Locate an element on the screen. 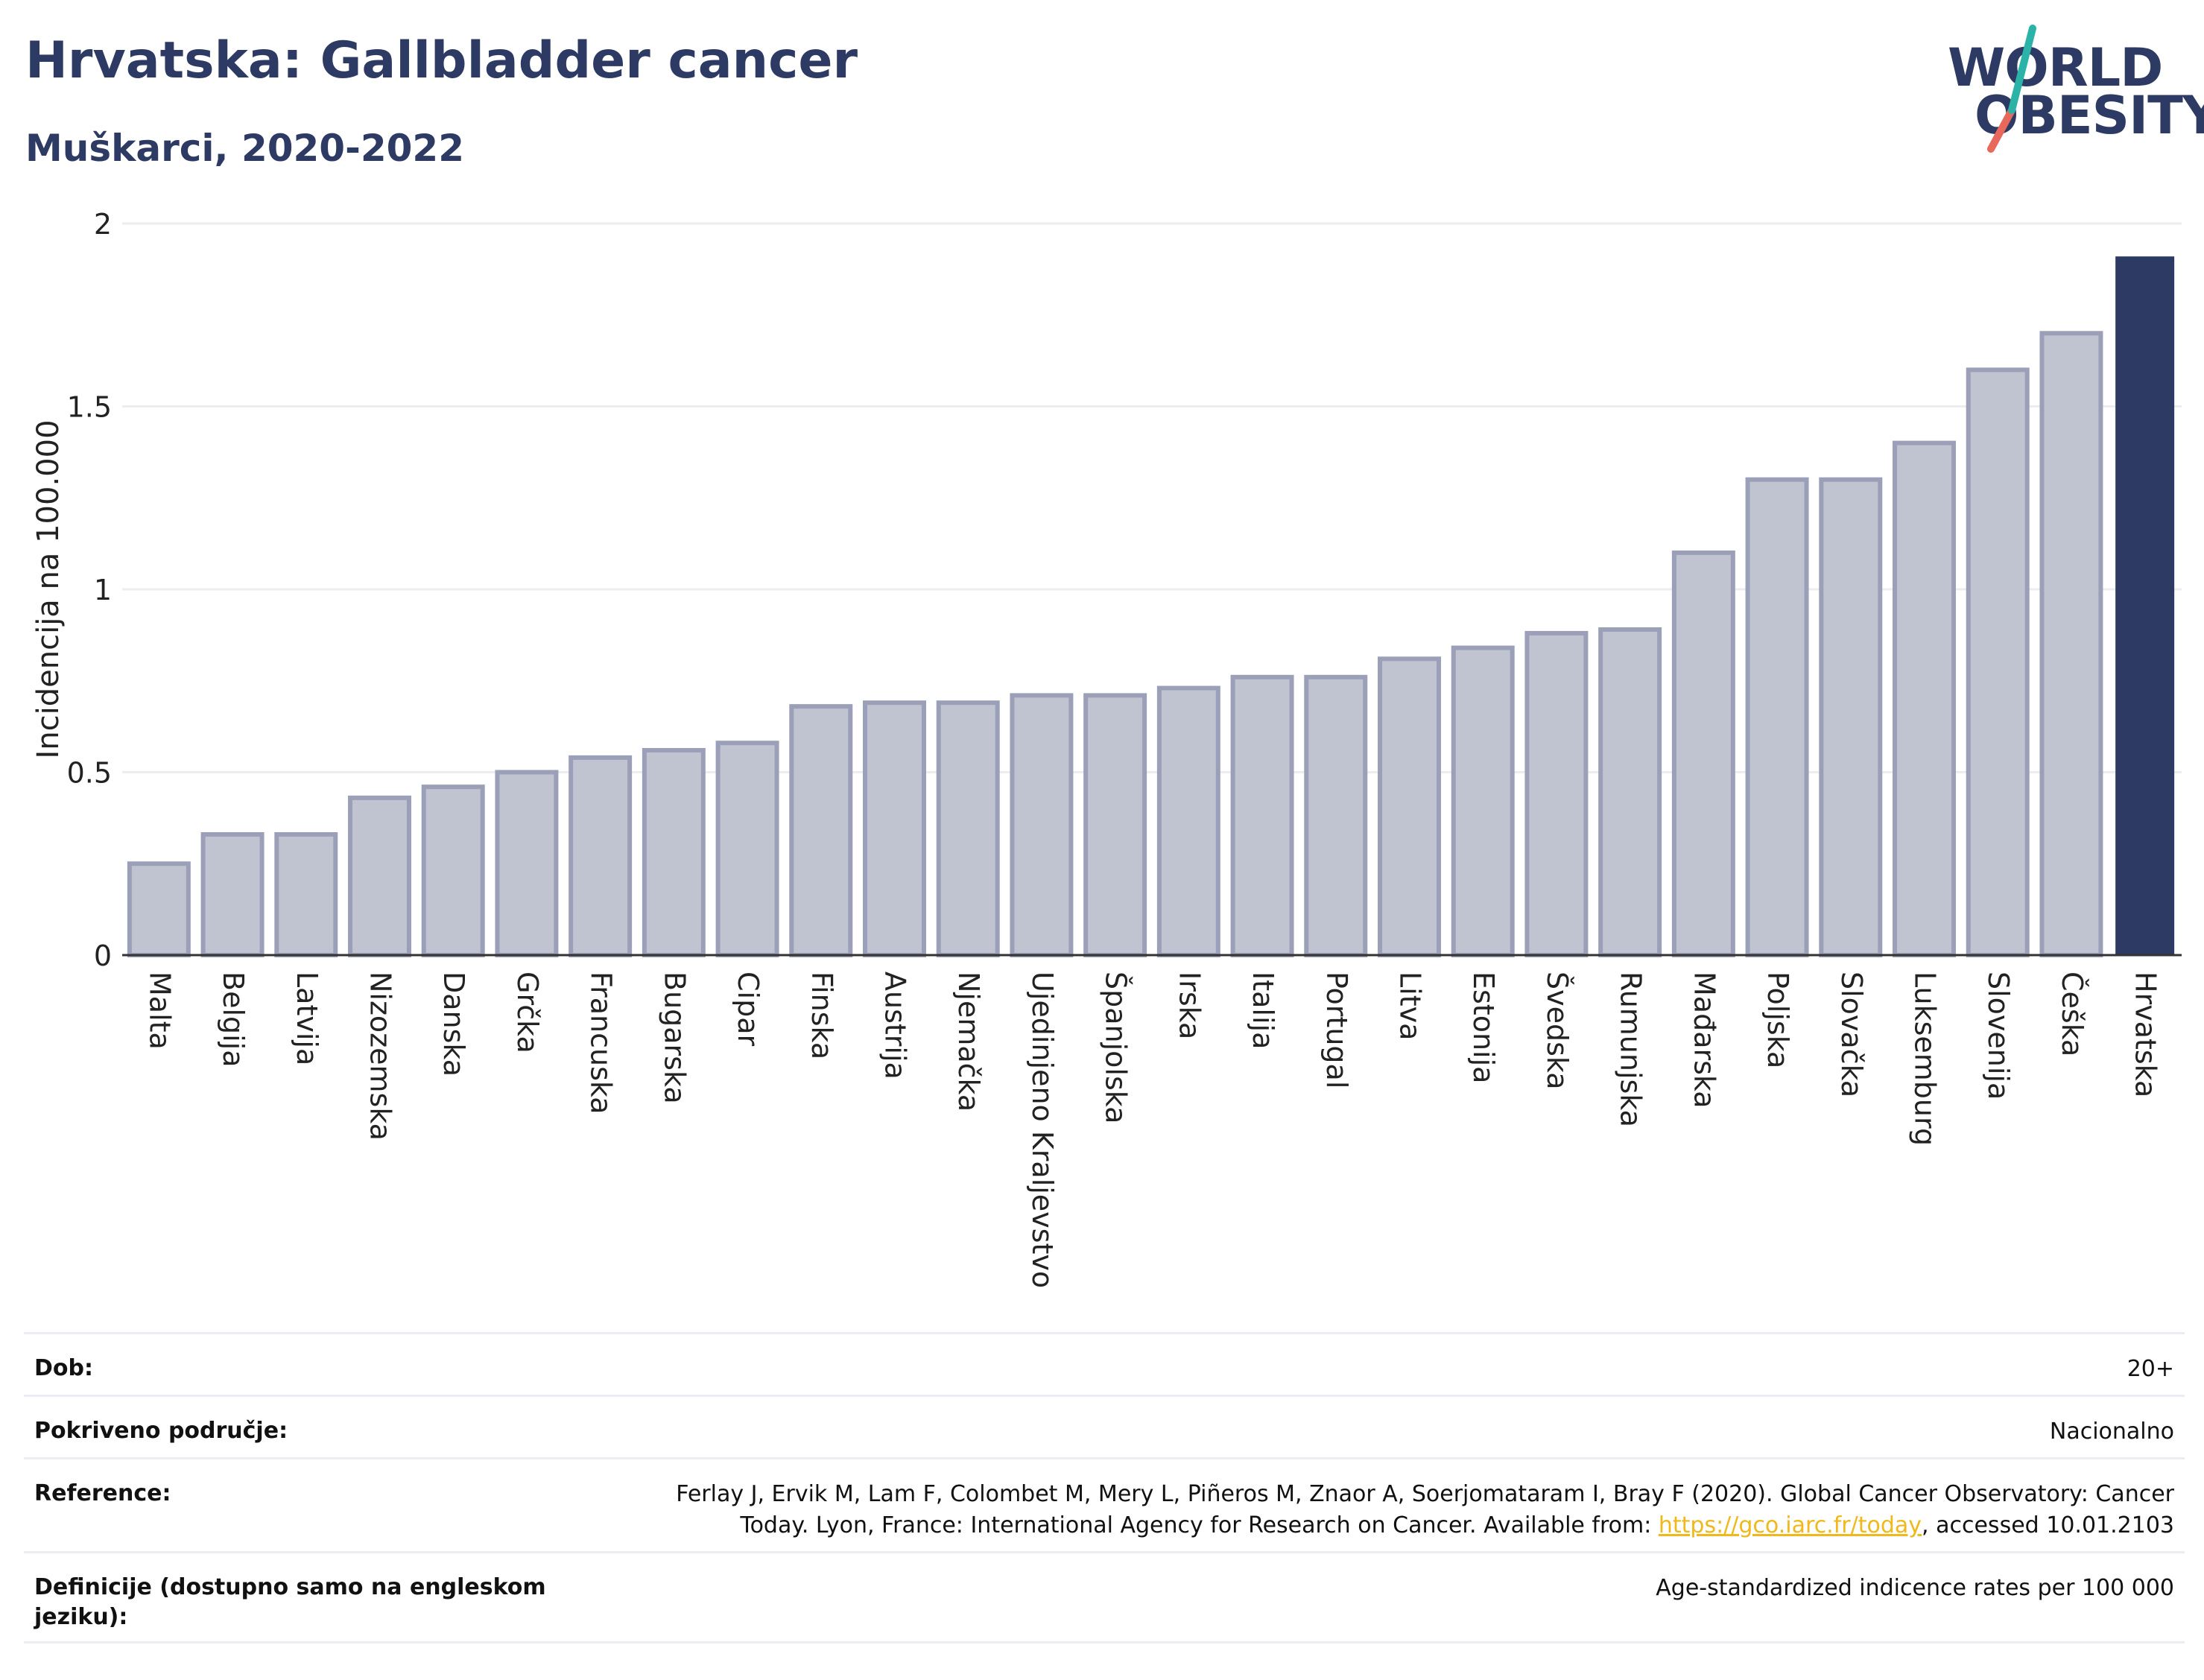  y-ticks: 0 0.5 1 1.5 2 is located at coordinates (89, 590).